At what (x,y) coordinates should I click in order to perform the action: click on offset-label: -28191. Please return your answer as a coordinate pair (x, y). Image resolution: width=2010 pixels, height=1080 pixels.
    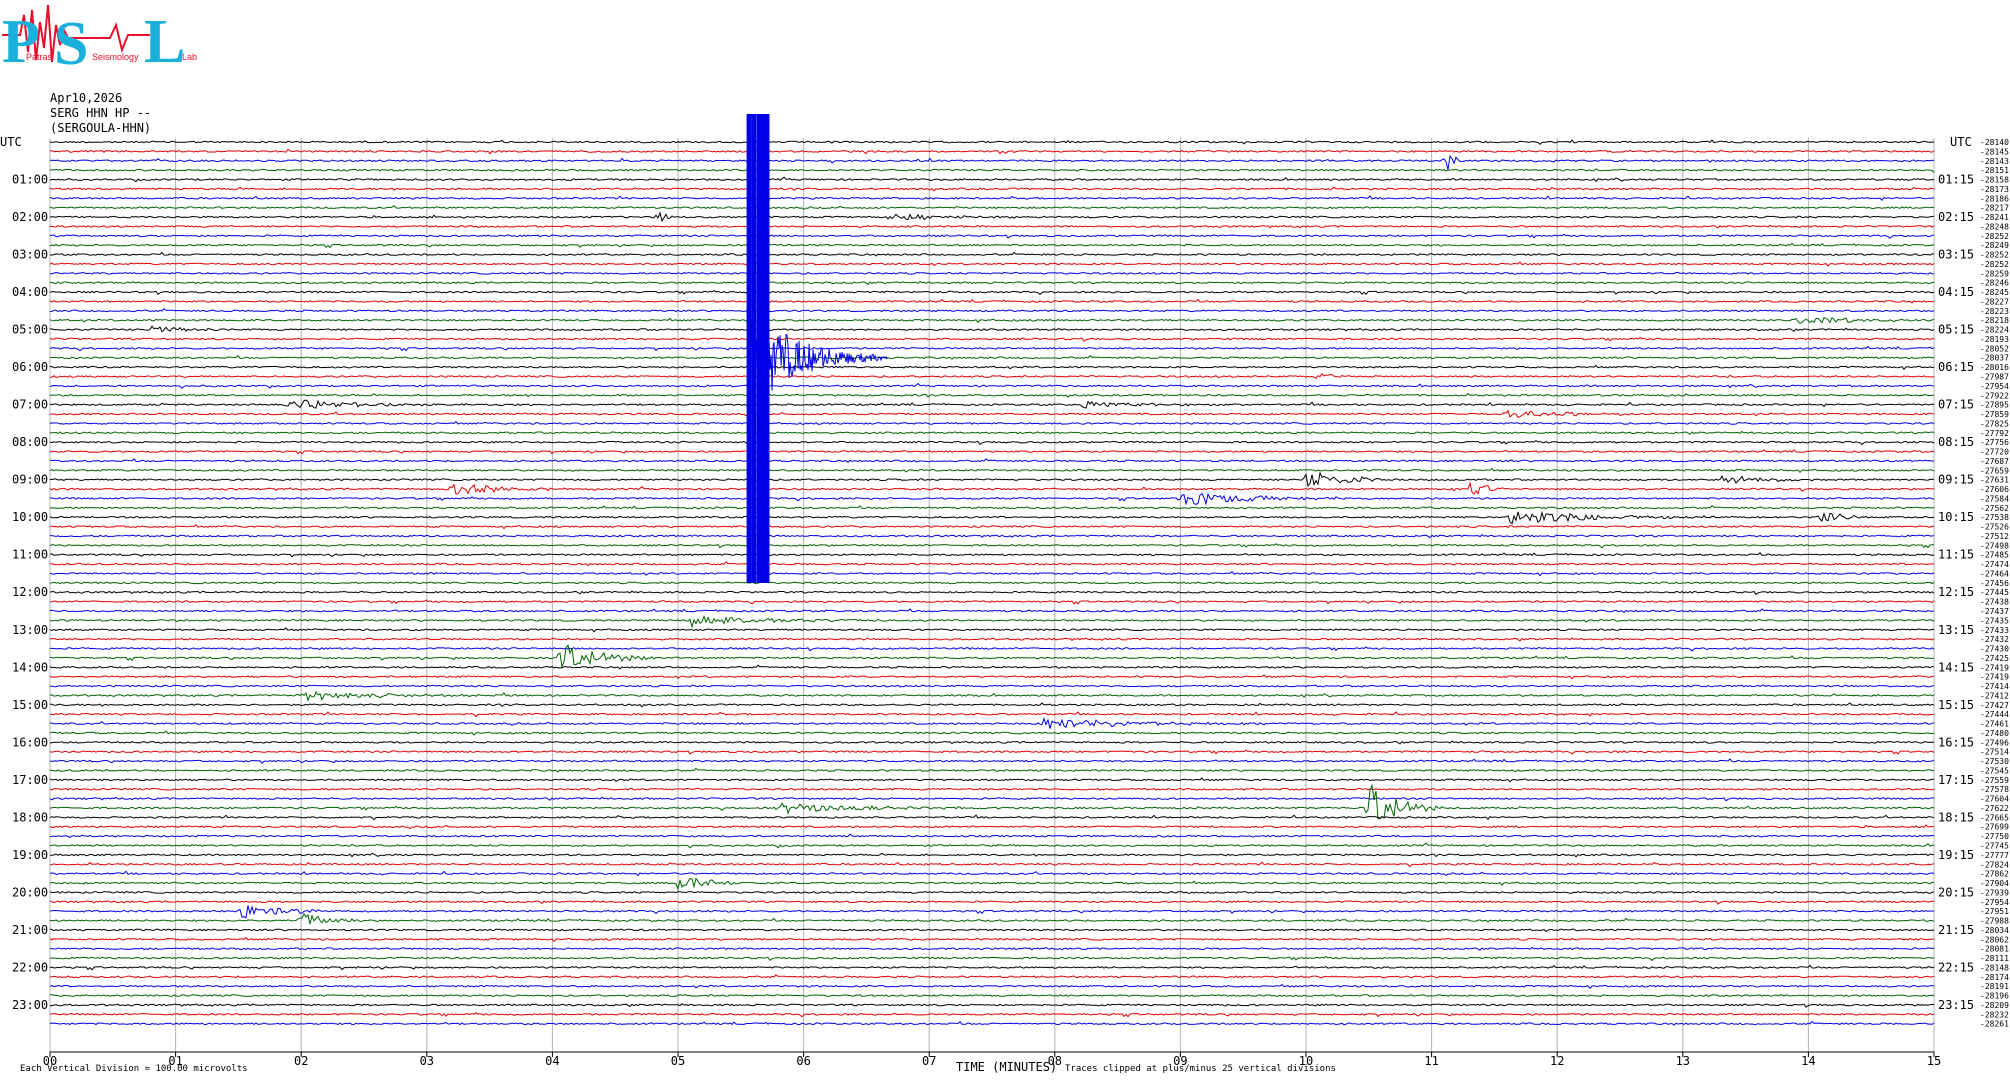
    Looking at the image, I should click on (1994, 986).